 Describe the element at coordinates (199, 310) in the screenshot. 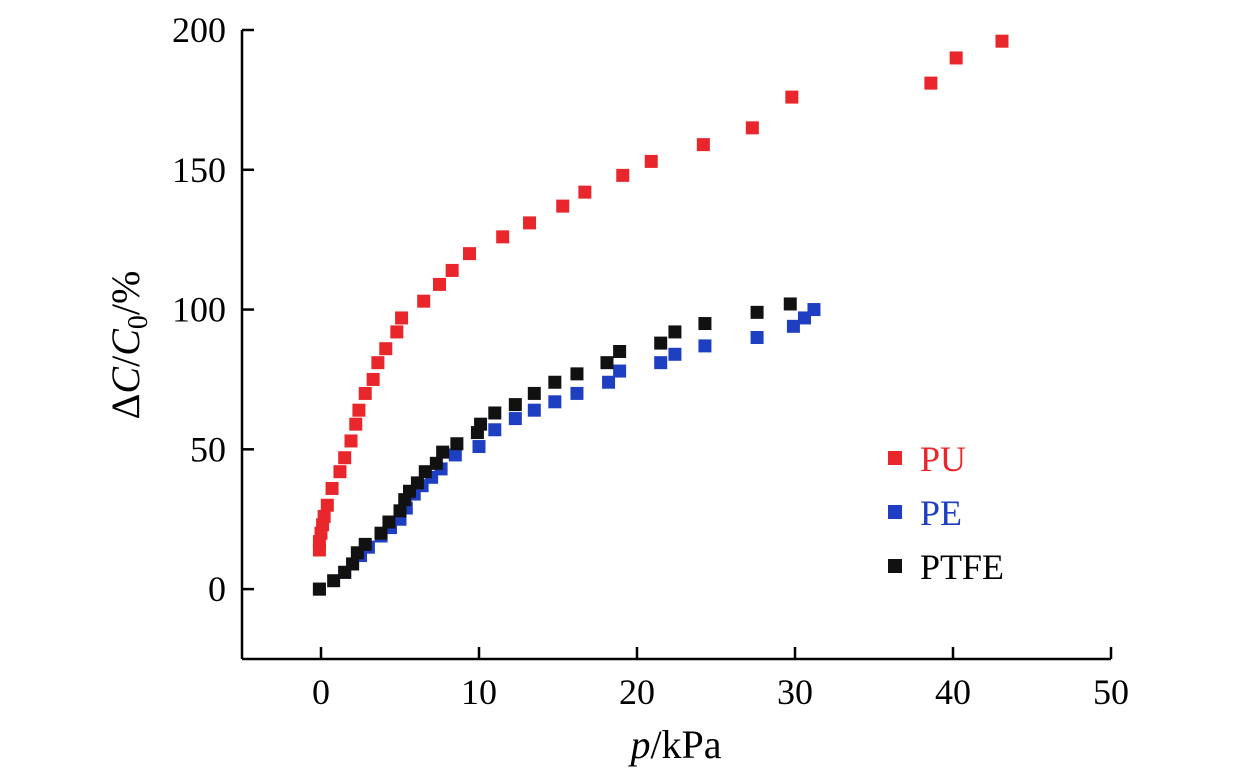

I see `y-tick-label: 100` at that location.